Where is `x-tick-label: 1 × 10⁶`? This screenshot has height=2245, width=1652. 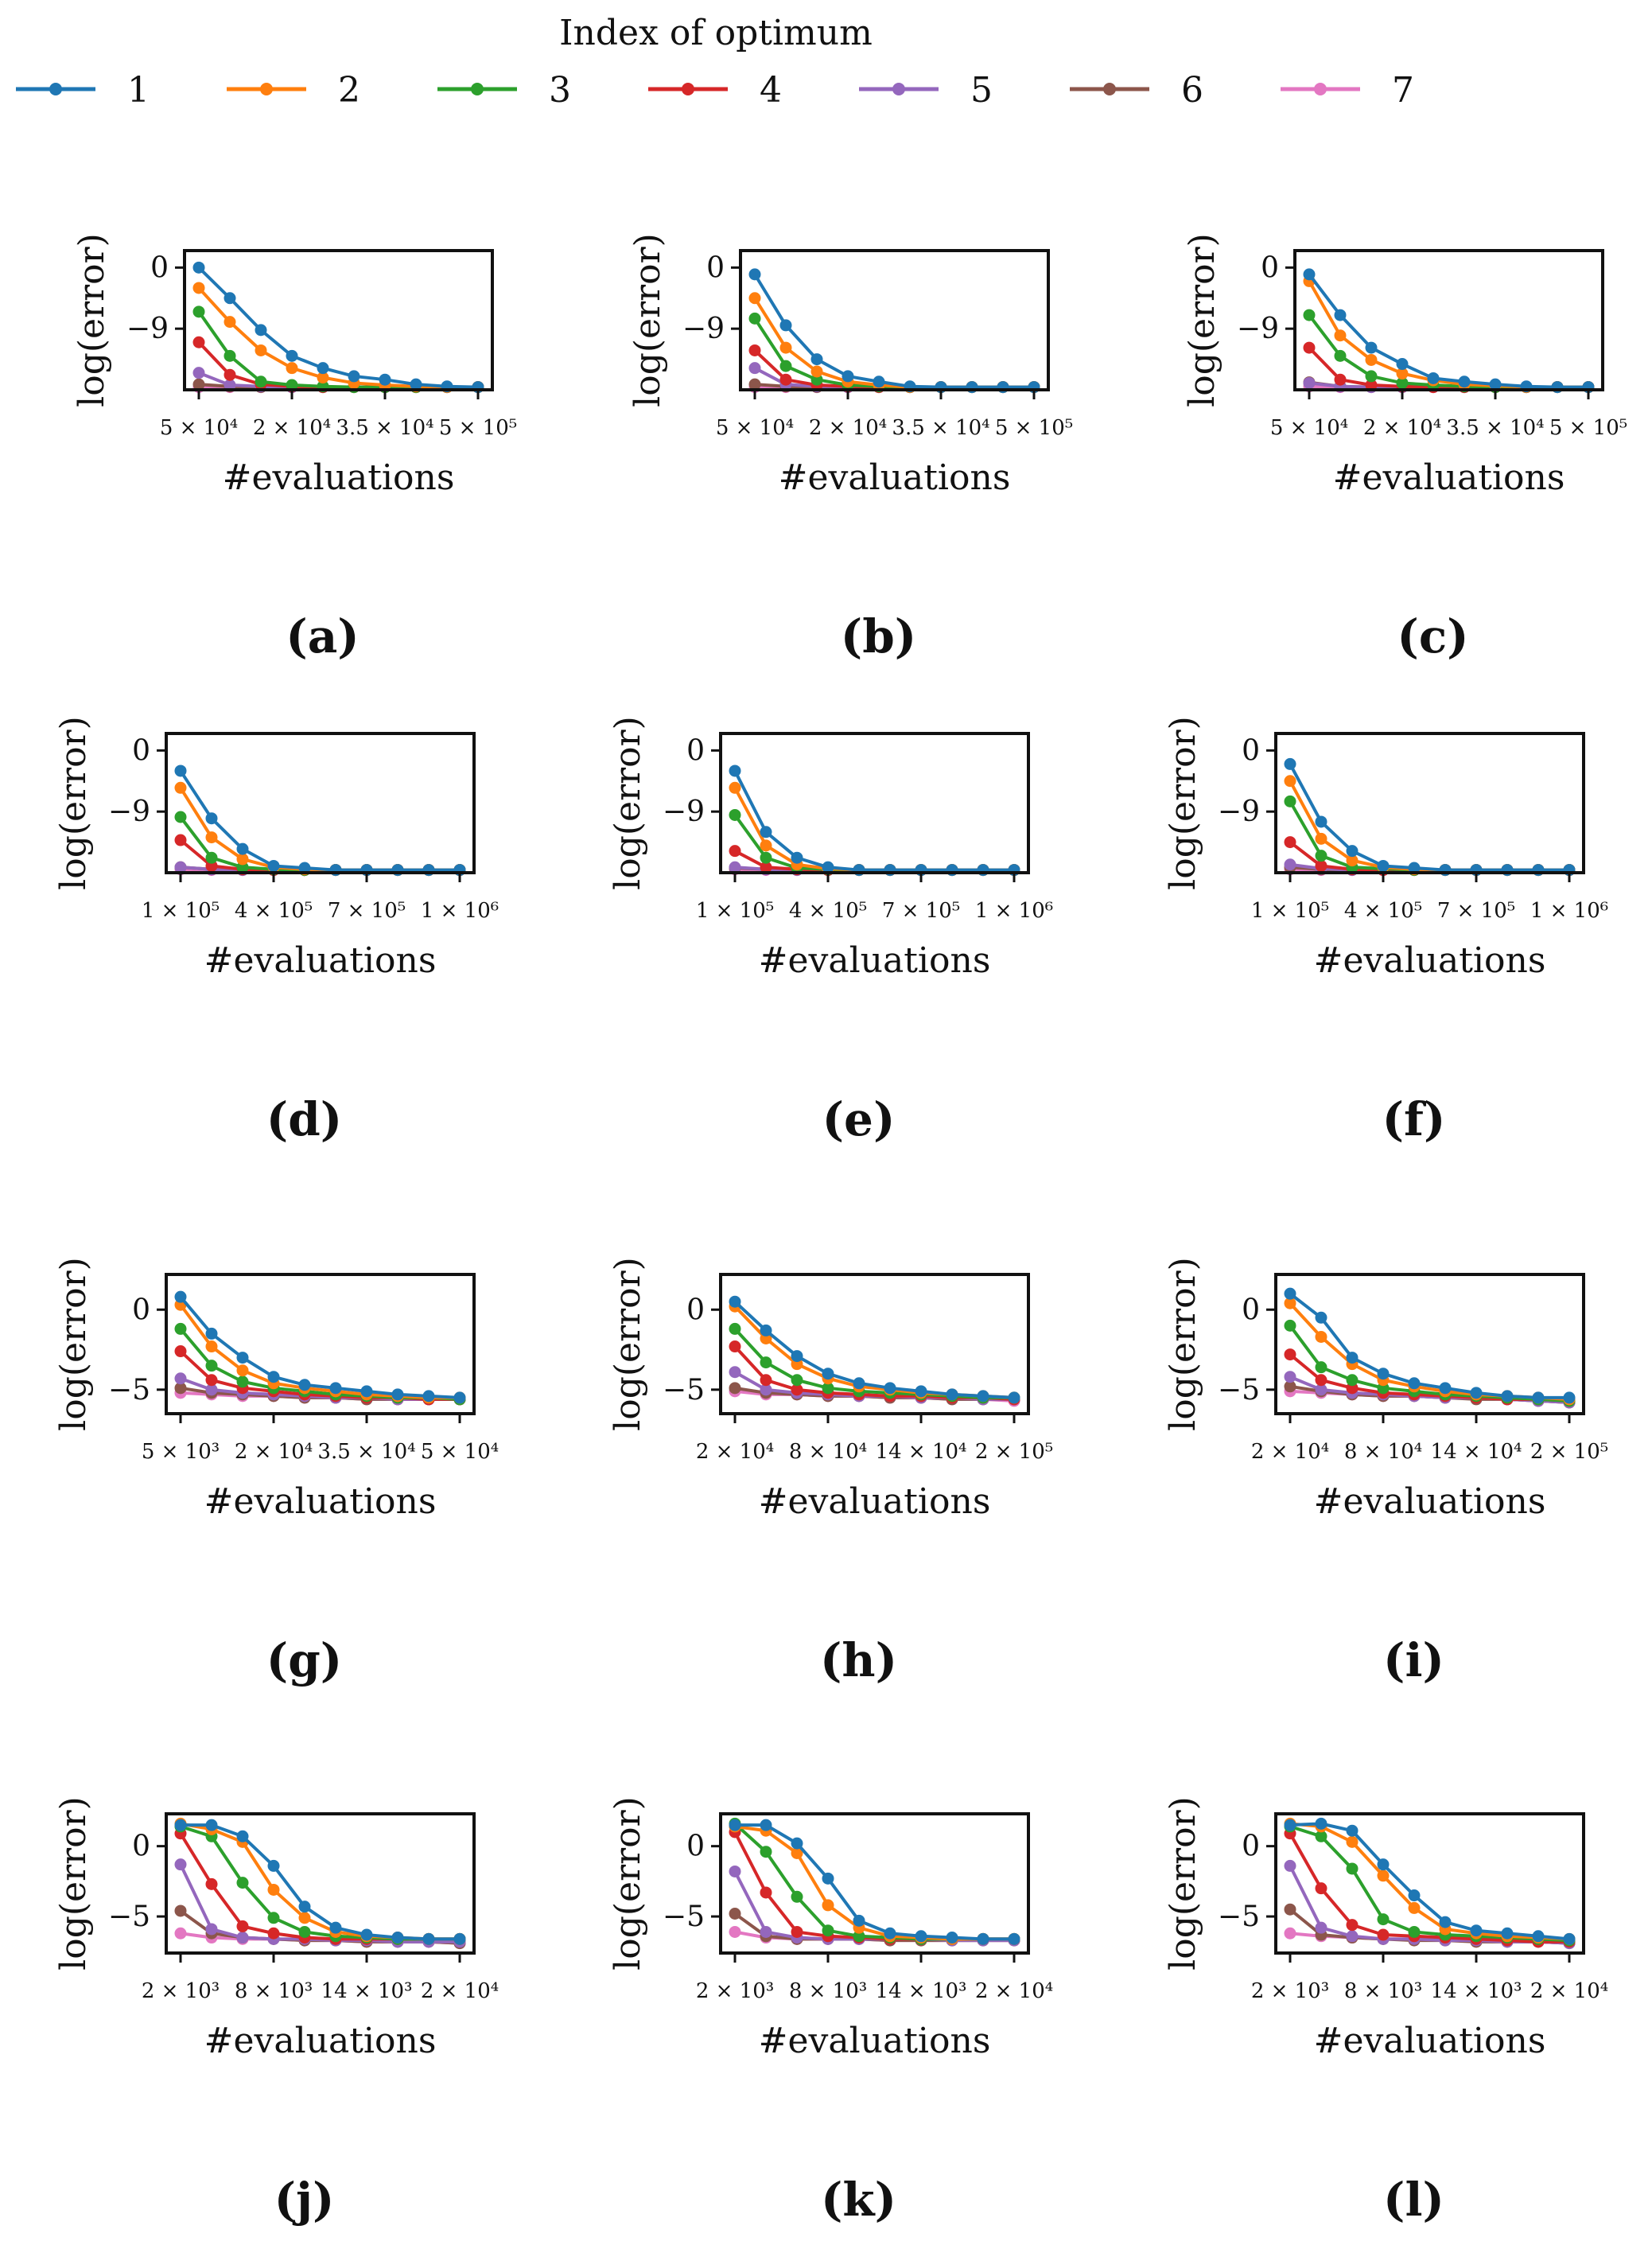 x-tick-label: 1 × 10⁶ is located at coordinates (460, 911).